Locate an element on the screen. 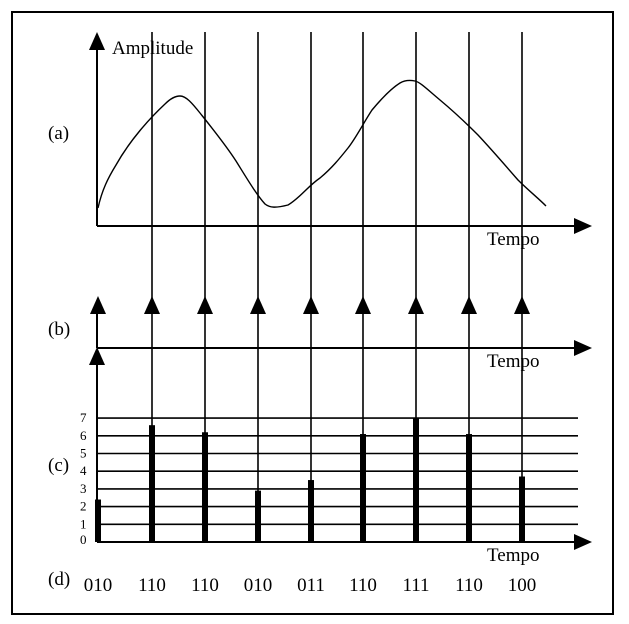  level-tick-label: 3 is located at coordinates (83, 488).